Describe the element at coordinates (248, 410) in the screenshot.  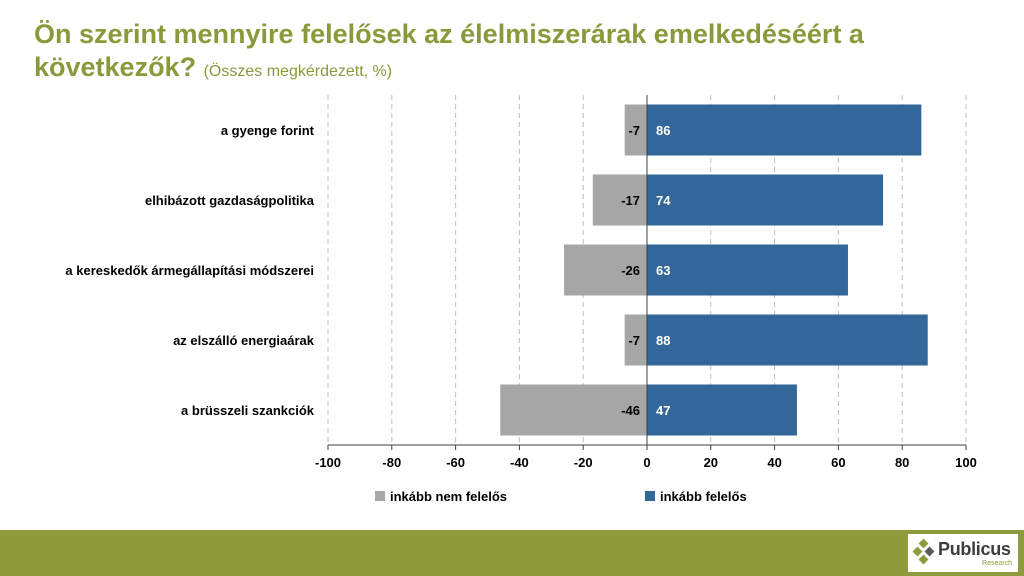
I see `category-label: a brüsszeli szankciók` at that location.